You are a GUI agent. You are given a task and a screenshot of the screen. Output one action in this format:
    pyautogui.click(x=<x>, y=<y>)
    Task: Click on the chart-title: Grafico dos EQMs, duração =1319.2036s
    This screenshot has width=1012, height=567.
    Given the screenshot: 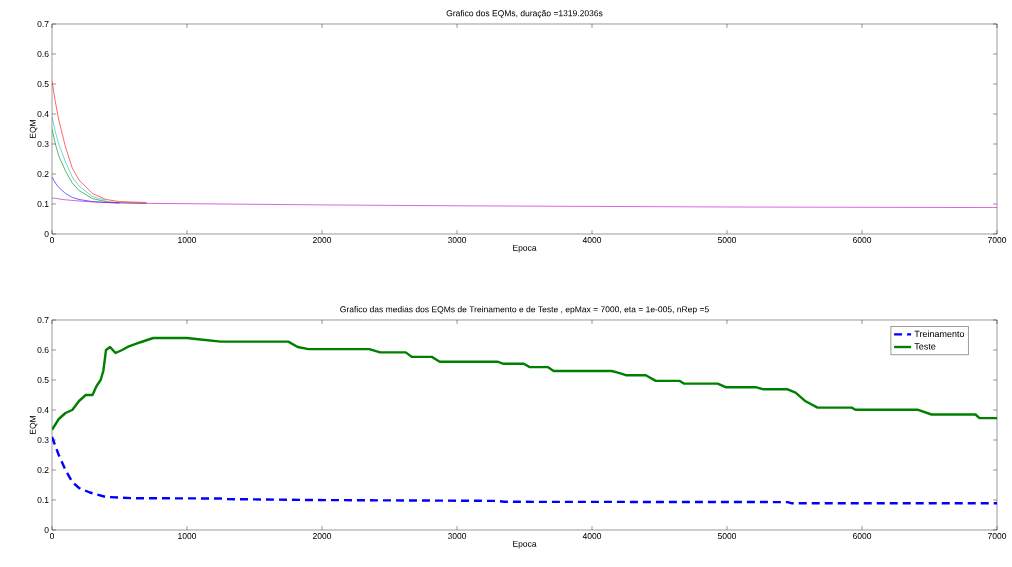 What is the action you would take?
    pyautogui.click(x=524, y=14)
    